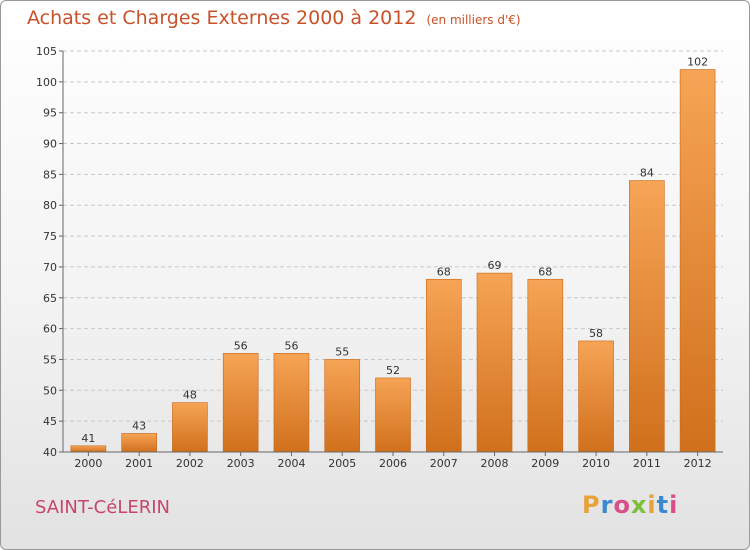 The width and height of the screenshot is (750, 550). Describe the element at coordinates (50, 329) in the screenshot. I see `y-tick-label: 60` at that location.